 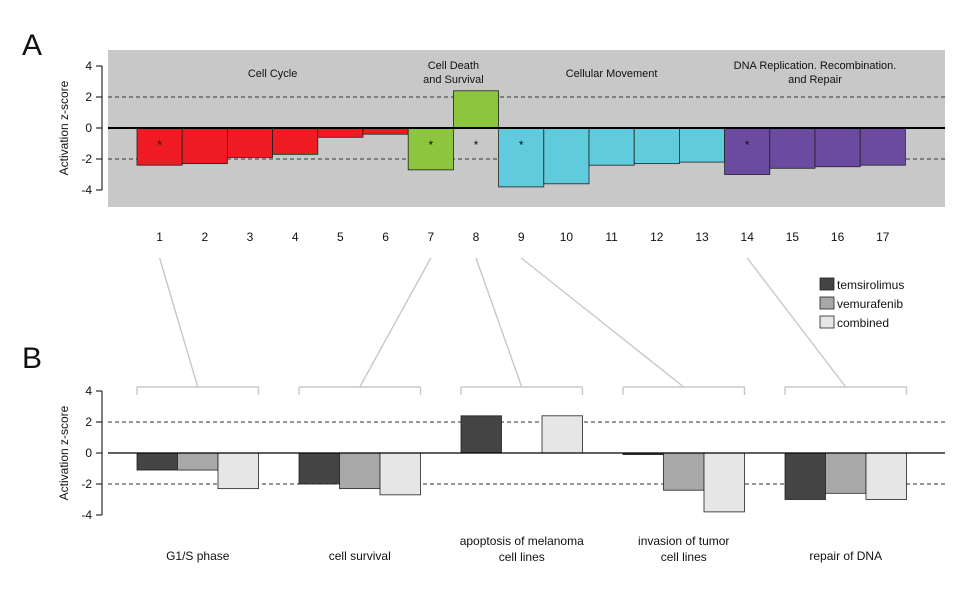 I want to click on legend-swatch-vemurafenib, so click(x=827, y=303).